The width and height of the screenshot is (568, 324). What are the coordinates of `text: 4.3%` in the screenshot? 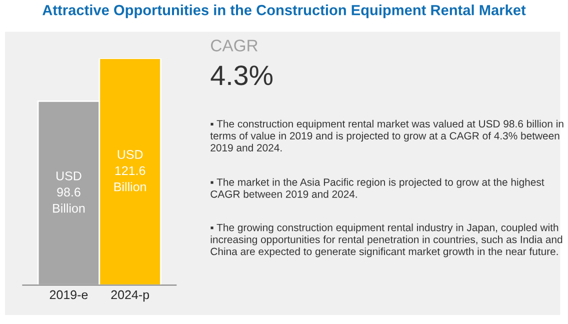 It's located at (241, 76).